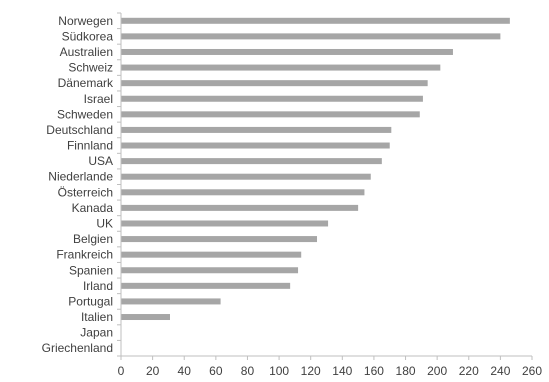 This screenshot has height=382, width=549. I want to click on category-label: Frankreich, so click(84, 255).